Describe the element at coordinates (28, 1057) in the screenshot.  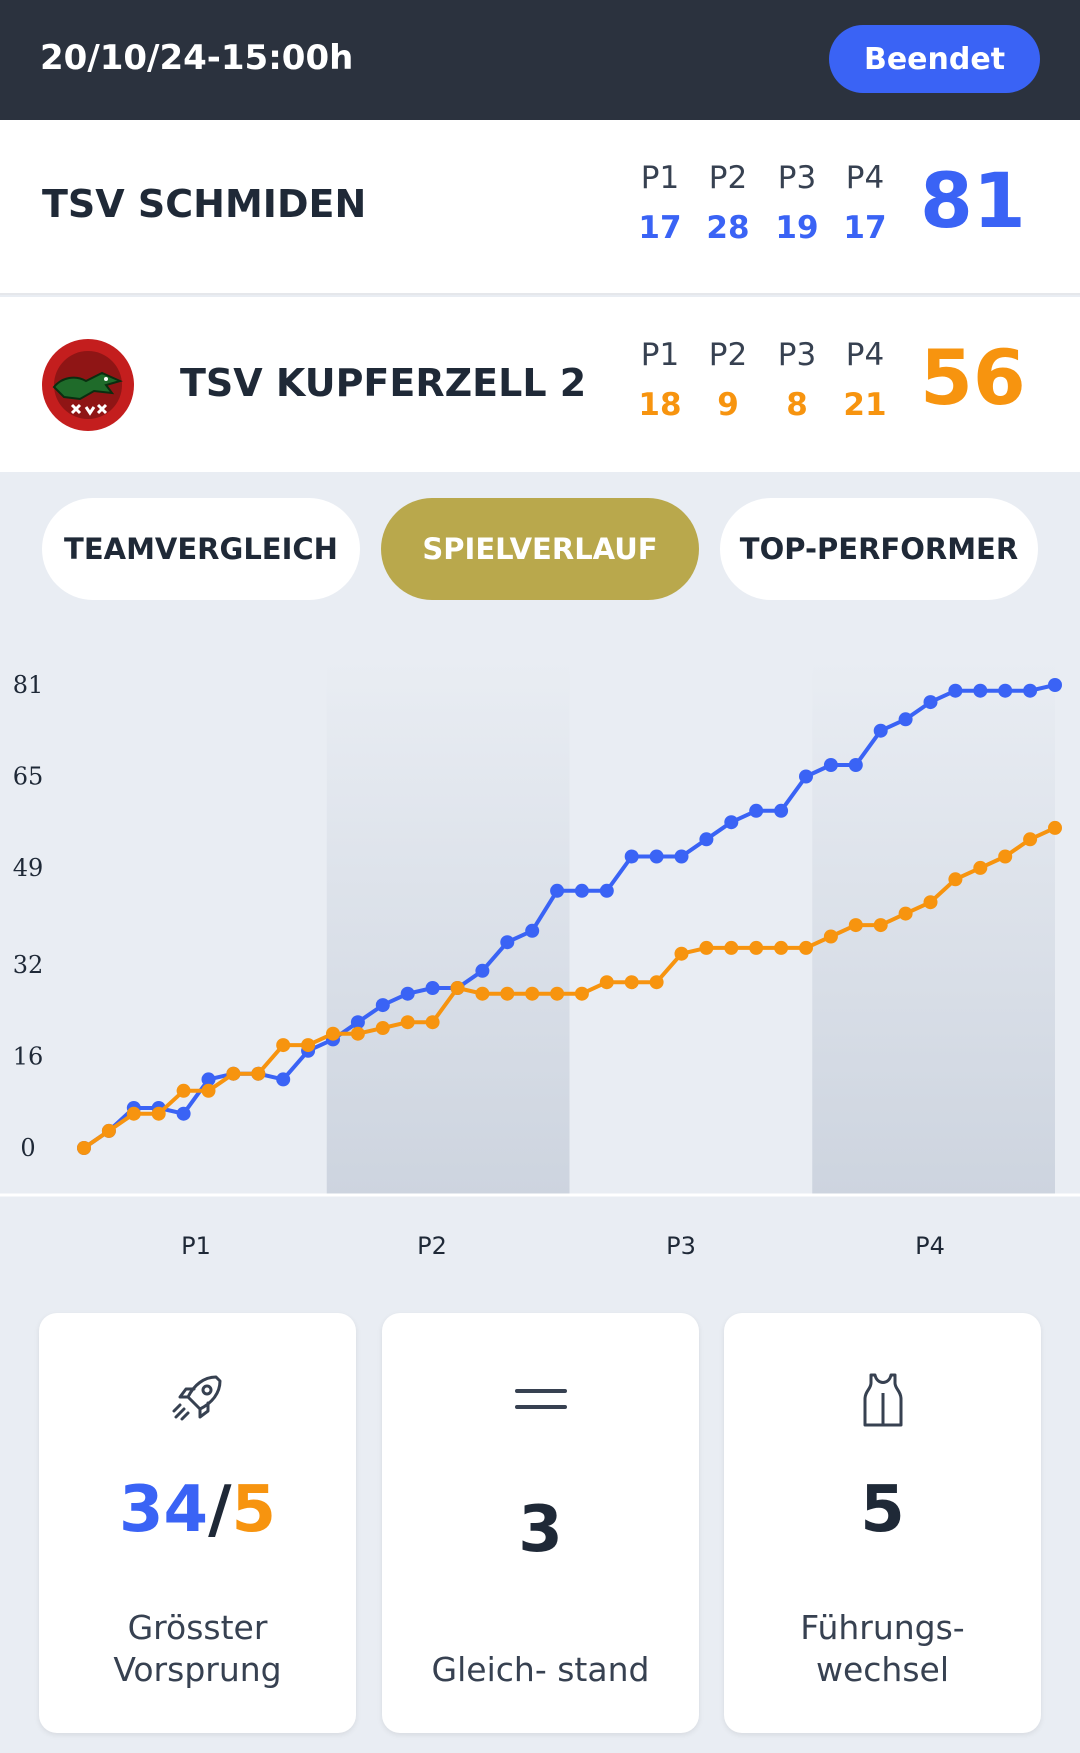
I see `y-tick-label: 16` at that location.